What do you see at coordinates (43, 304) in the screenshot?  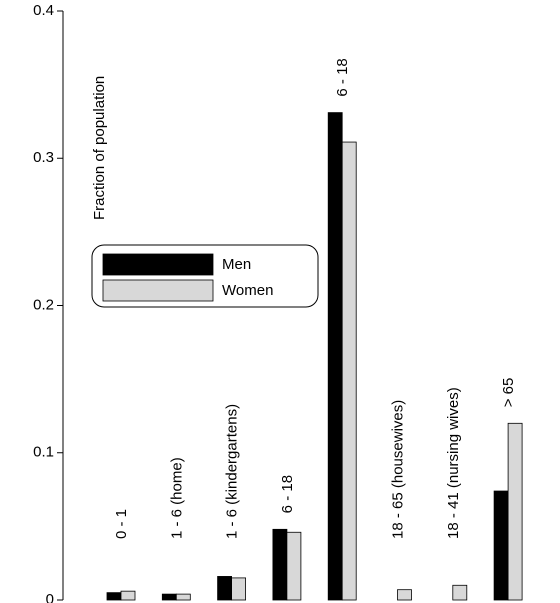 I see `y-tick-label: 0.2` at bounding box center [43, 304].